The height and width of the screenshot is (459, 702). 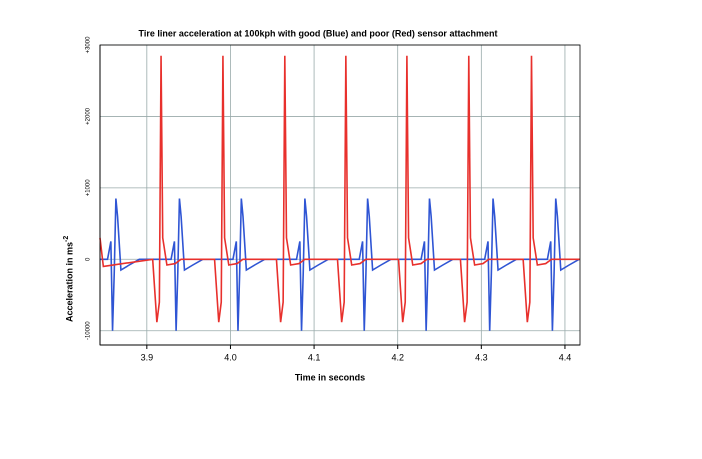 I want to click on y-tick-label: +3000, so click(x=89, y=45).